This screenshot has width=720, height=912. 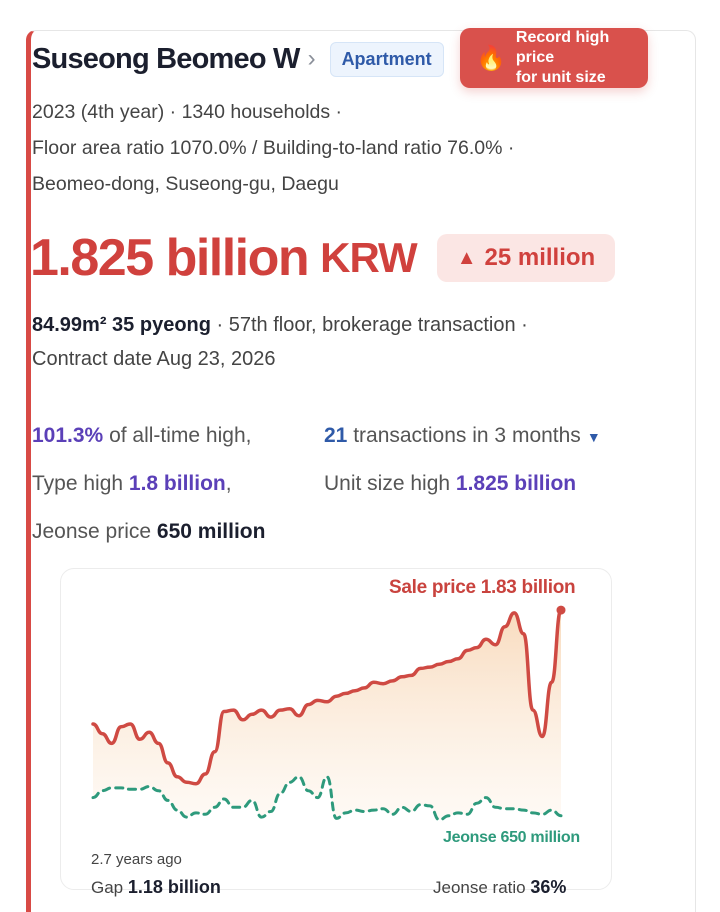 I want to click on record-high-badge: 🔥 Record high price for unit size, so click(x=554, y=58).